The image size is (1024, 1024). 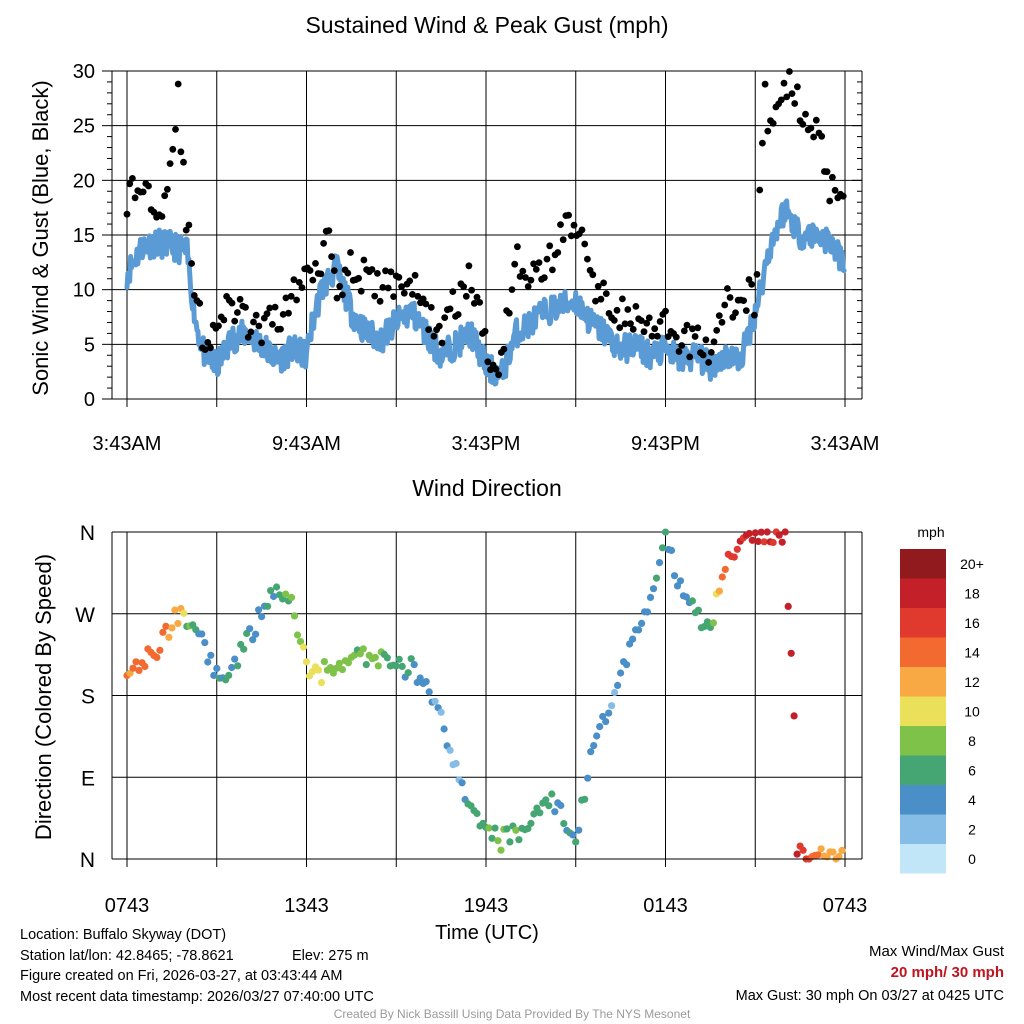 What do you see at coordinates (486, 906) in the screenshot?
I see `bottom-x-tick-label: 1943` at bounding box center [486, 906].